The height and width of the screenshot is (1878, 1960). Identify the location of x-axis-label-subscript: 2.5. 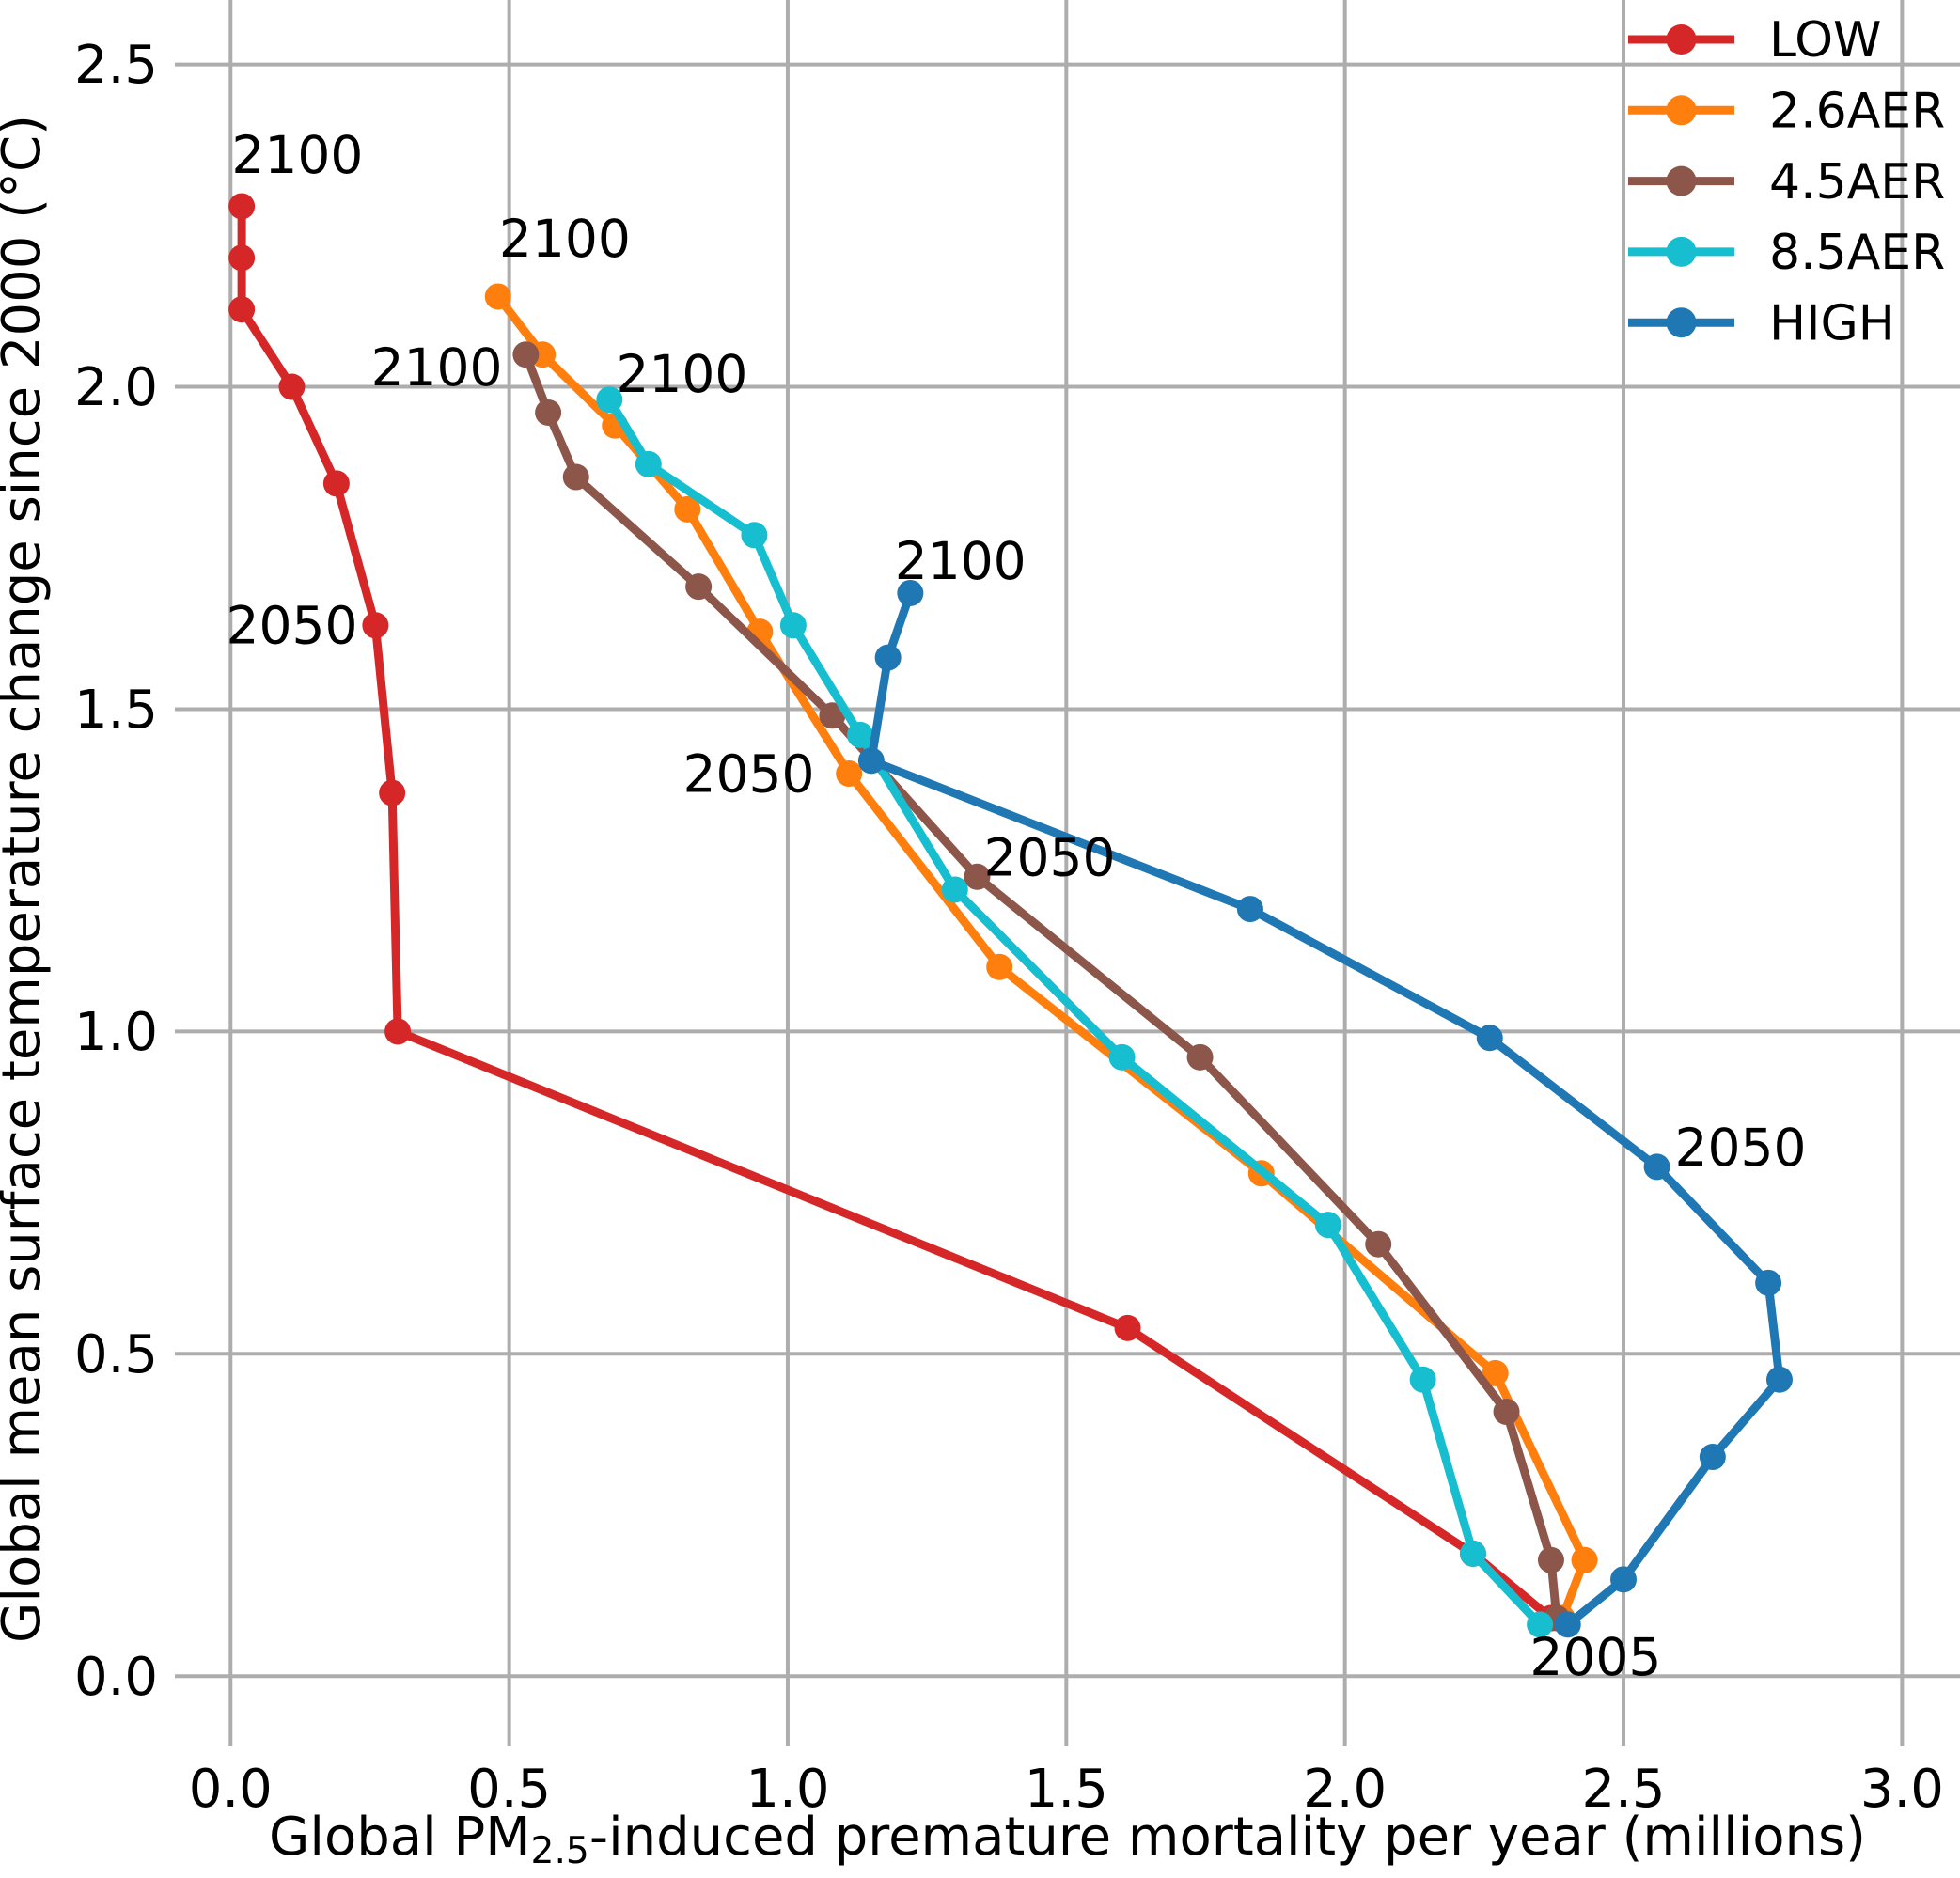
(559, 1851).